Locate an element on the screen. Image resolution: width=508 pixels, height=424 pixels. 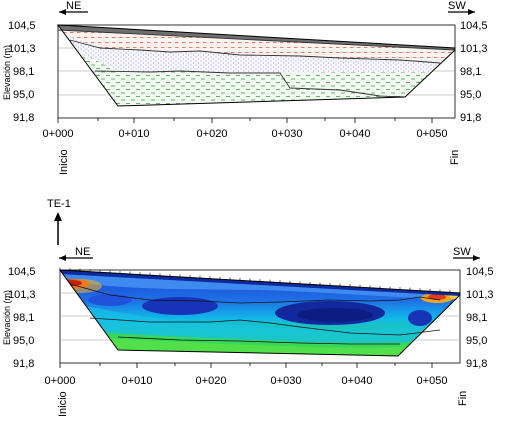
bottom-x-tick-5: 0+050 is located at coordinates (432, 381).